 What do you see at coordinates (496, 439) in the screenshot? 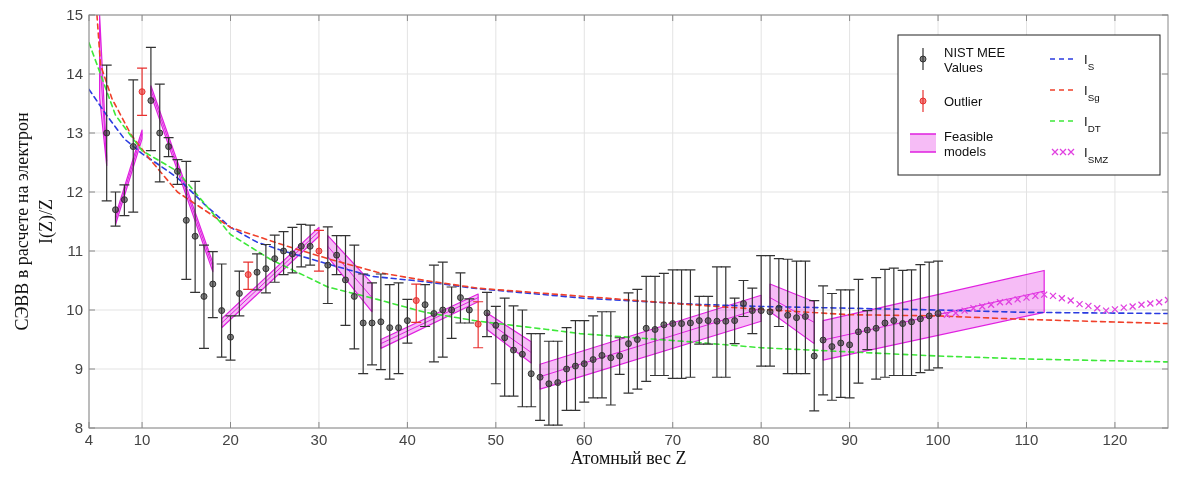
I see `x-tick-label: 50` at bounding box center [496, 439].